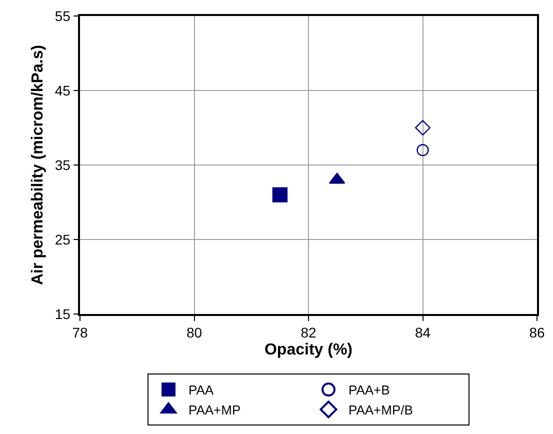 The width and height of the screenshot is (553, 434). I want to click on y-tick-label: 55, so click(62, 16).